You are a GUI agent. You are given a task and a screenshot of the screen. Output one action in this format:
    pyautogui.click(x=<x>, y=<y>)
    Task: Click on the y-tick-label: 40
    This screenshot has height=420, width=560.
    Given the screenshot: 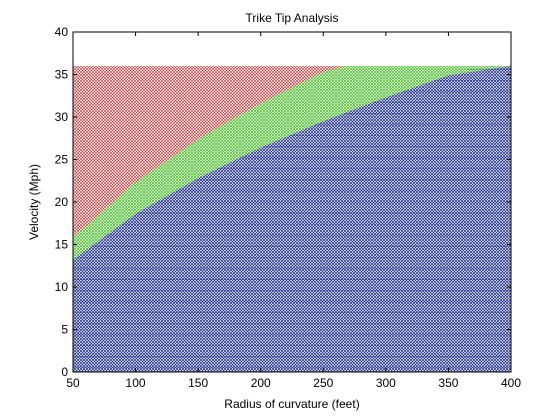 What is the action you would take?
    pyautogui.click(x=62, y=32)
    